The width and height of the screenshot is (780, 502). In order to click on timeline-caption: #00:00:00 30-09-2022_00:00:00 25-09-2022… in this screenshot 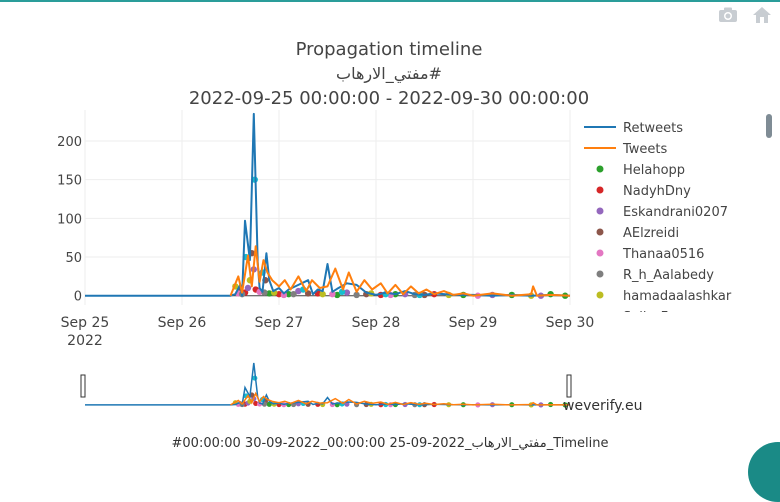, I will do `click(390, 443)`.